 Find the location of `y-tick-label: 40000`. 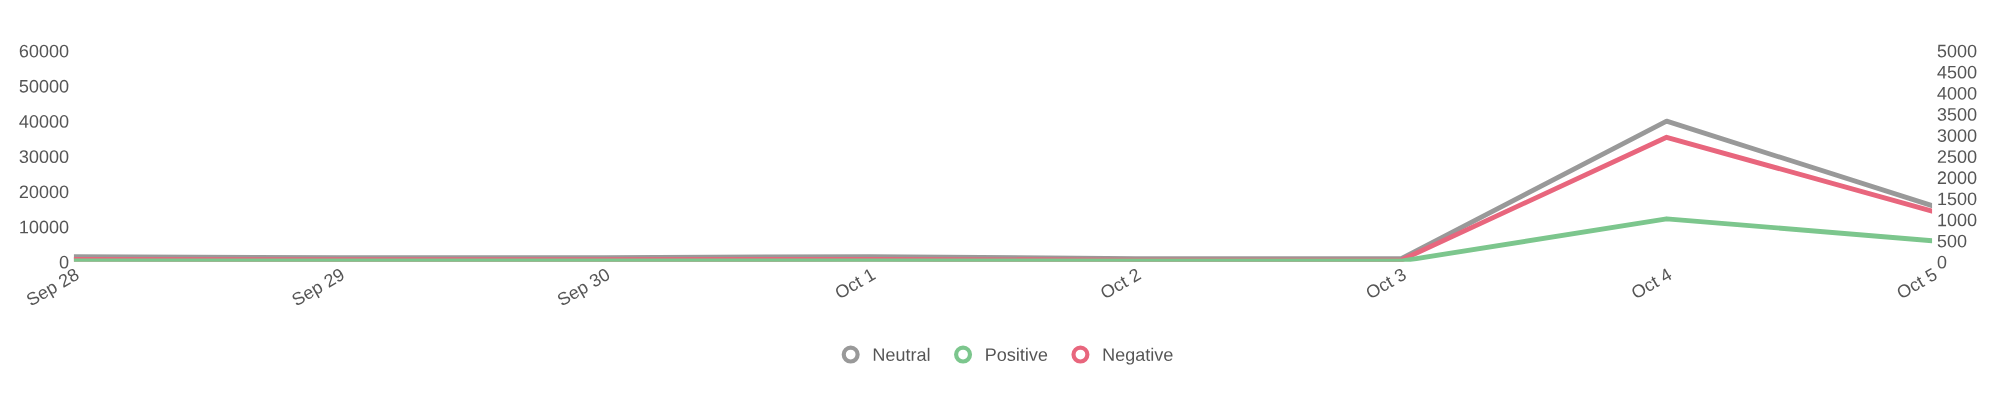

y-tick-label: 40000 is located at coordinates (44, 121).